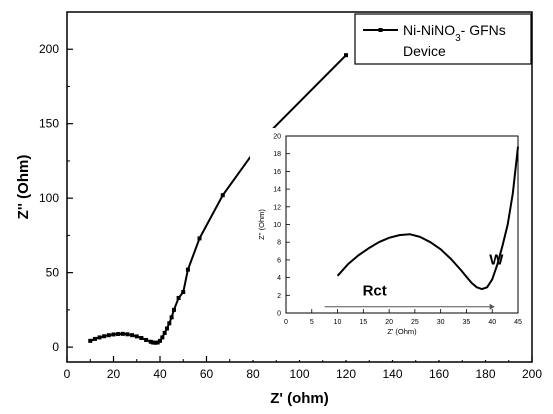 The image size is (553, 414). Describe the element at coordinates (279, 278) in the screenshot. I see `inset-y-tick-label: 4` at that location.